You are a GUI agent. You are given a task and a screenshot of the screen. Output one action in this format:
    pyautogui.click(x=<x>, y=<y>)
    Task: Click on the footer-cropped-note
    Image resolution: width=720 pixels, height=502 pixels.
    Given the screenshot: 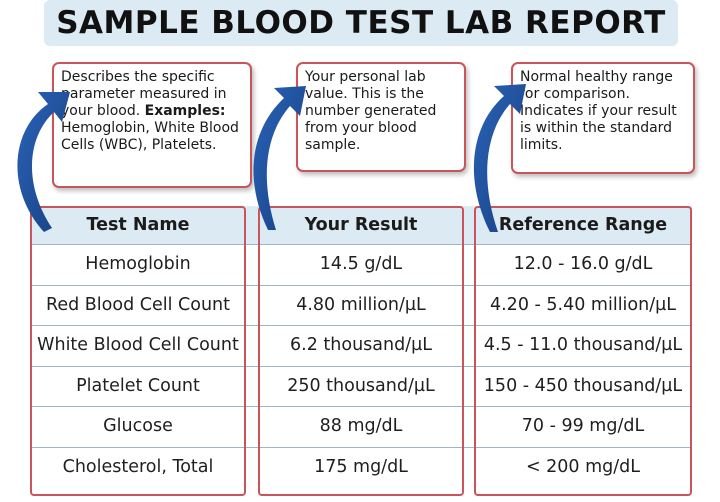 What is the action you would take?
    pyautogui.click(x=360, y=497)
    